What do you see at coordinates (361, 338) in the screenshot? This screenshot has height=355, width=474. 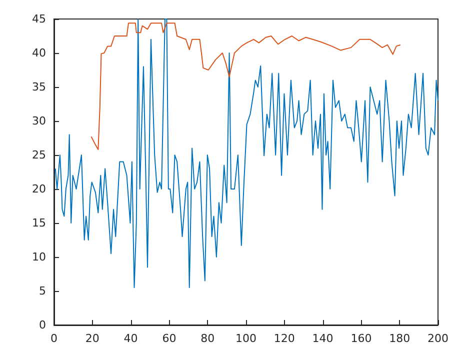 I see `x-tick-label: 160` at bounding box center [361, 338].